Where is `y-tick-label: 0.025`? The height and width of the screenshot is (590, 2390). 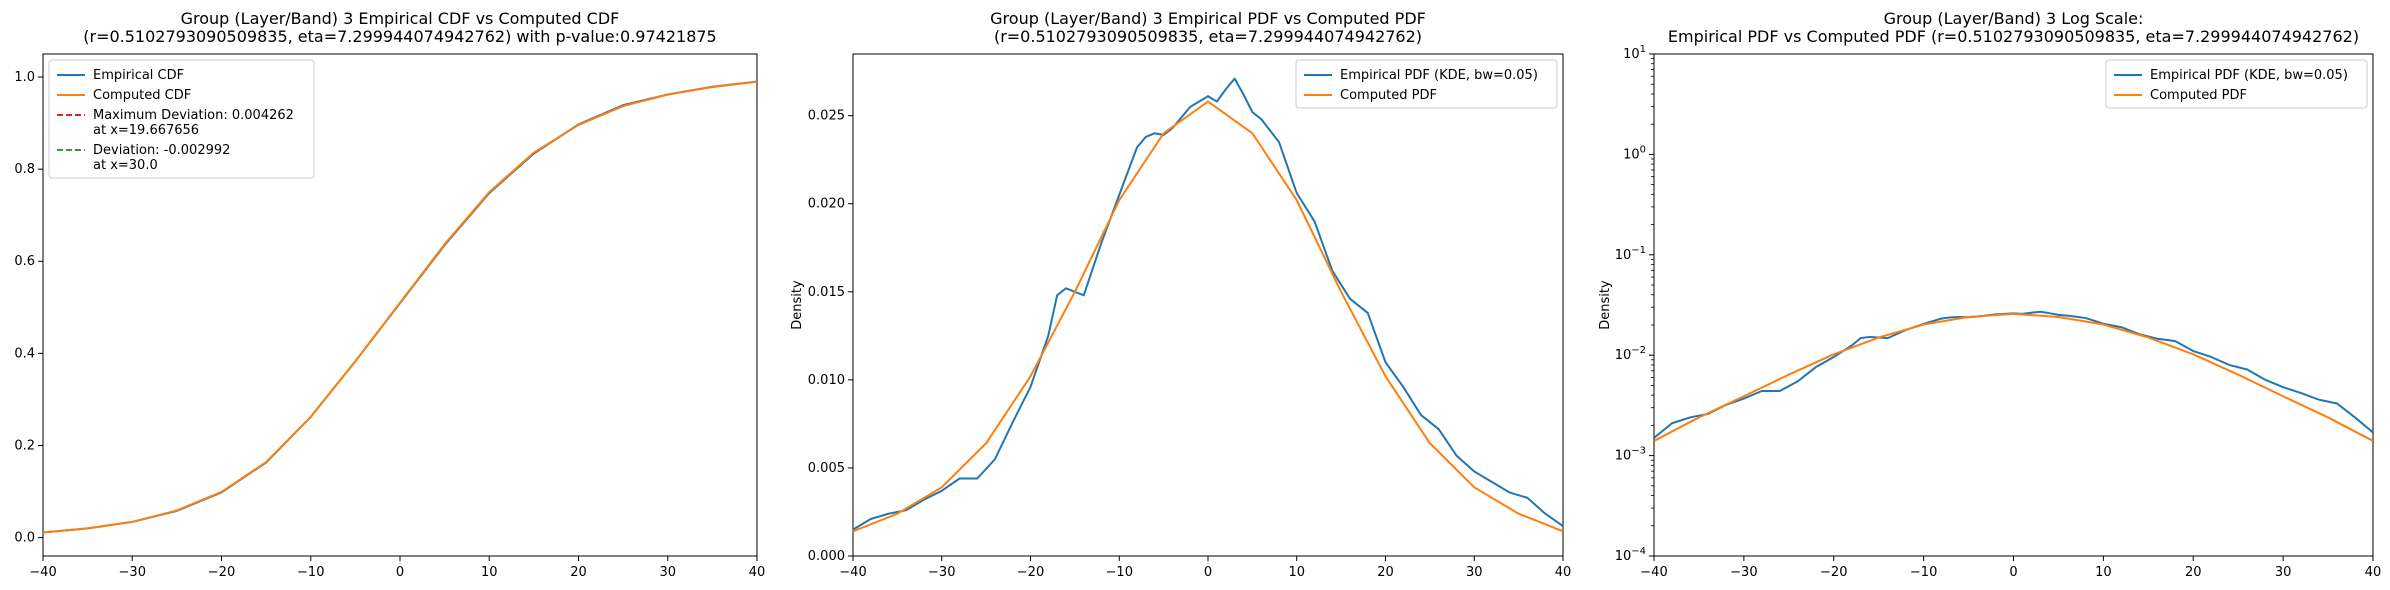 y-tick-label: 0.025 is located at coordinates (826, 116).